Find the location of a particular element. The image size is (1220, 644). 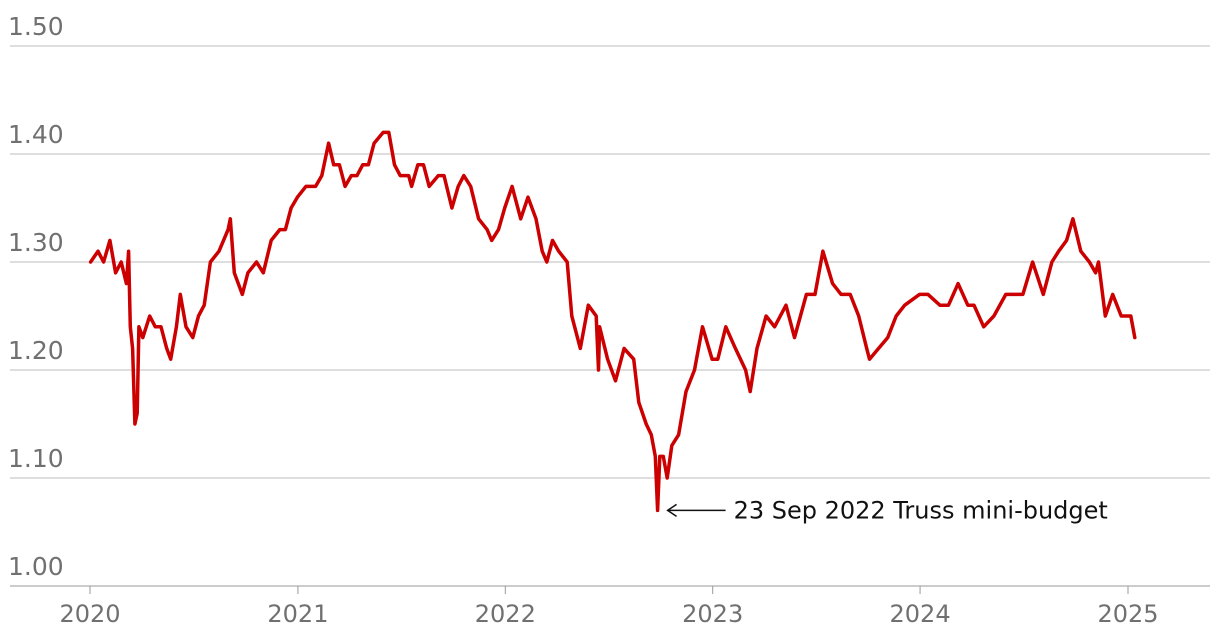

annotation: 23 Sep 2022 Truss mini-budget is located at coordinates (887, 510).